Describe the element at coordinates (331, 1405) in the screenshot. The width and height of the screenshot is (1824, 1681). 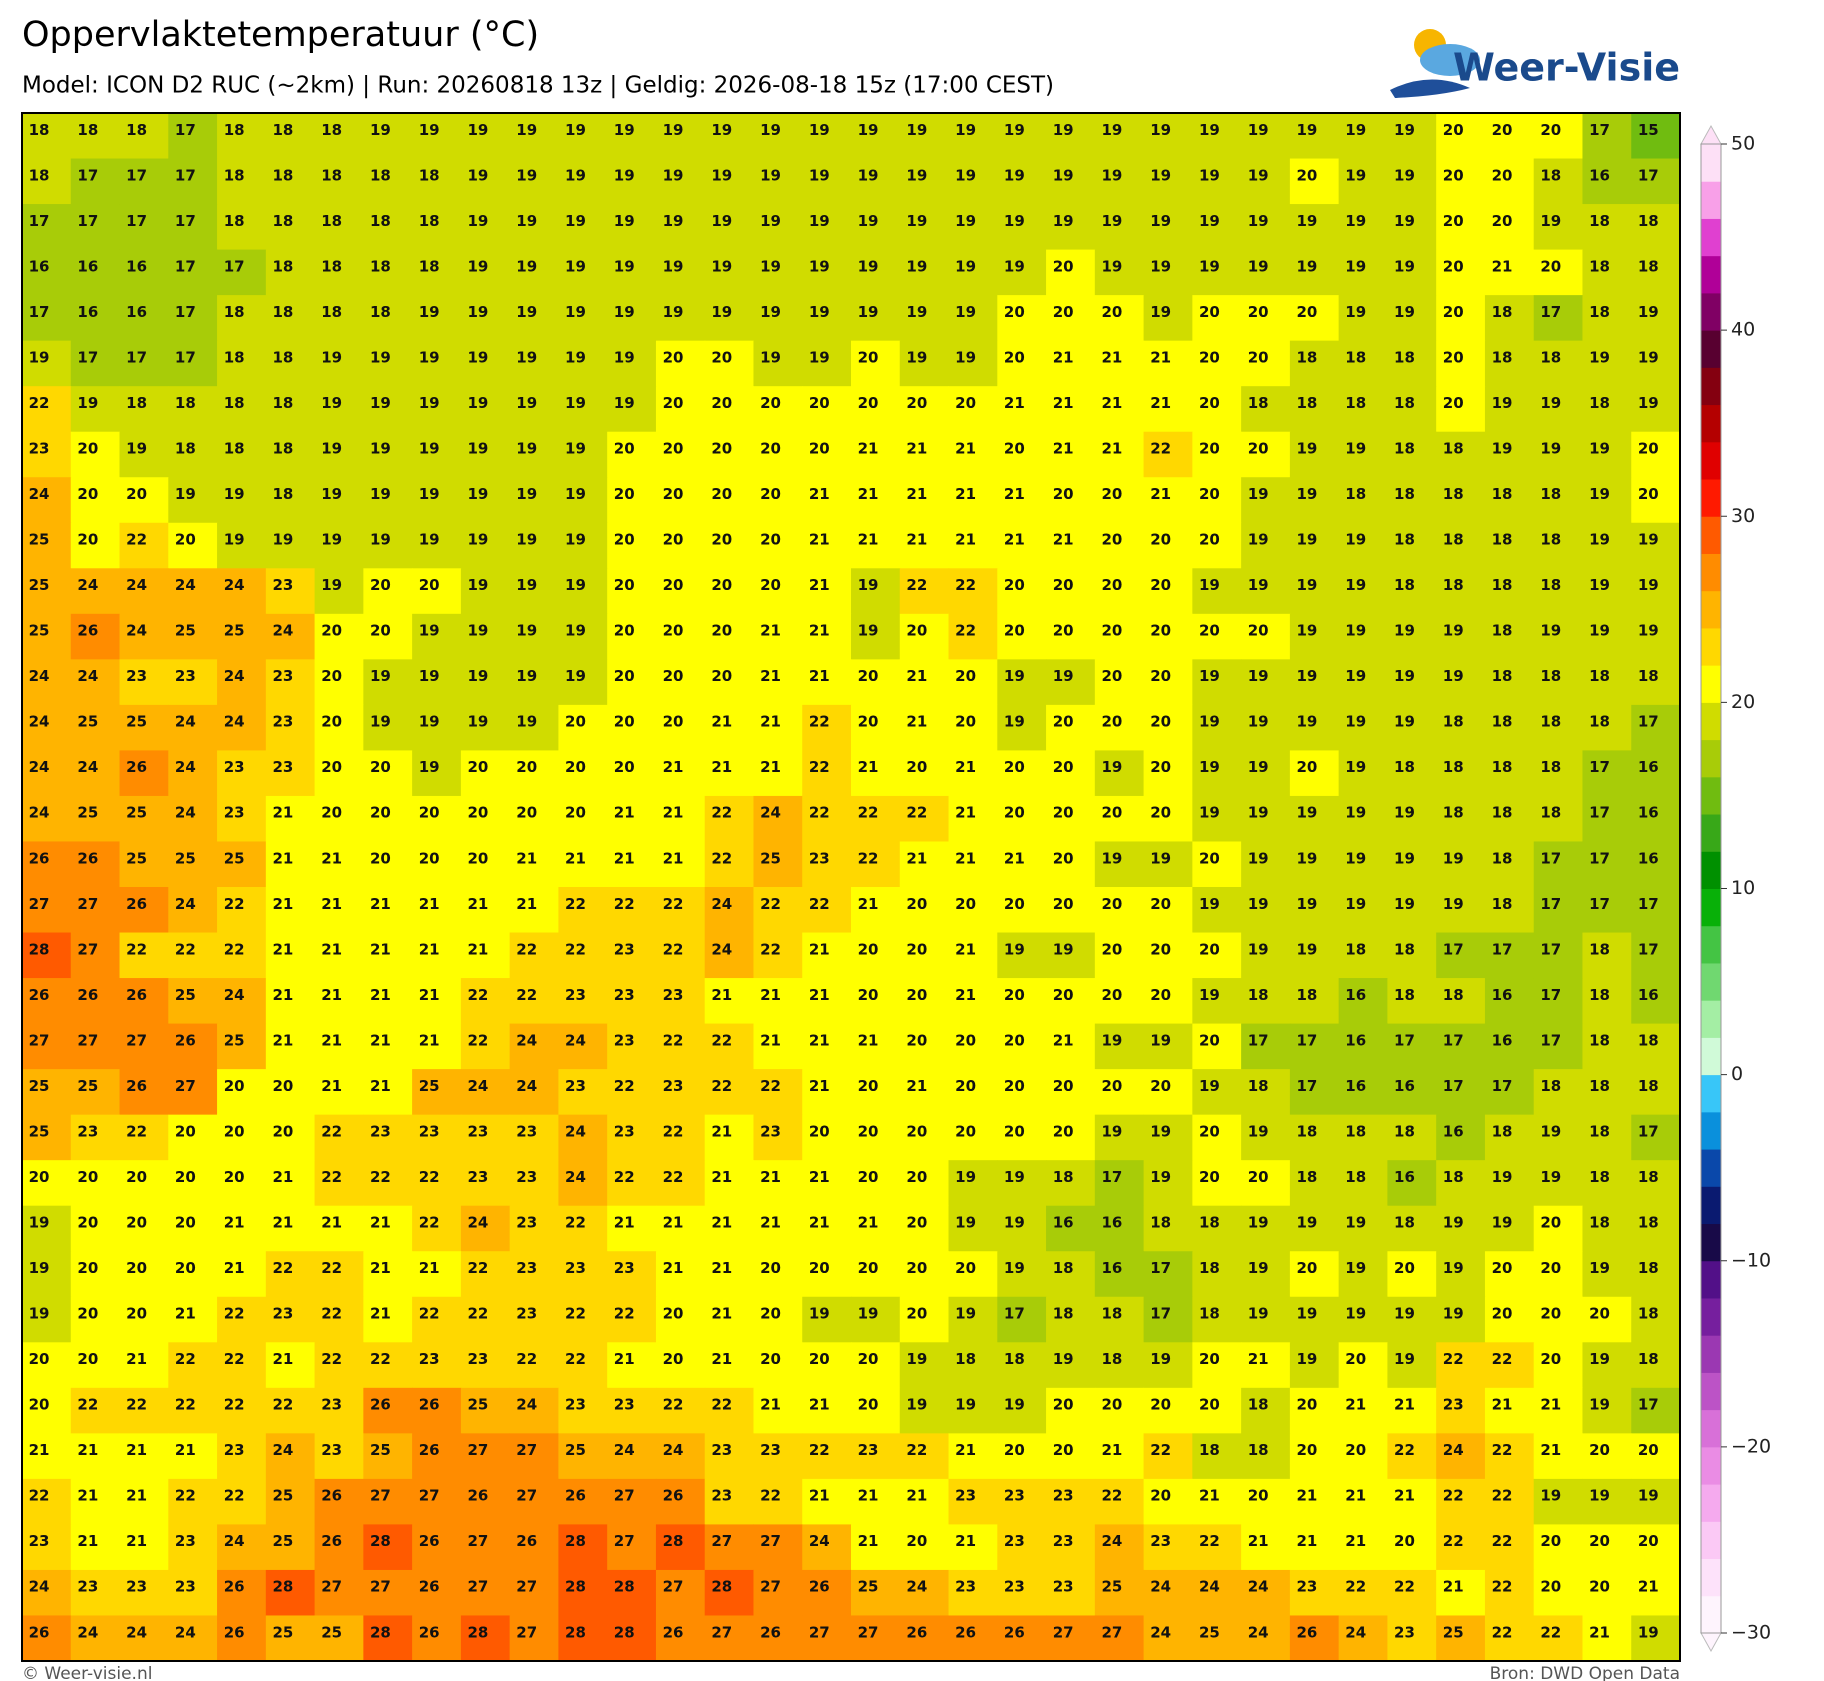
I see `temp-value: 23` at that location.